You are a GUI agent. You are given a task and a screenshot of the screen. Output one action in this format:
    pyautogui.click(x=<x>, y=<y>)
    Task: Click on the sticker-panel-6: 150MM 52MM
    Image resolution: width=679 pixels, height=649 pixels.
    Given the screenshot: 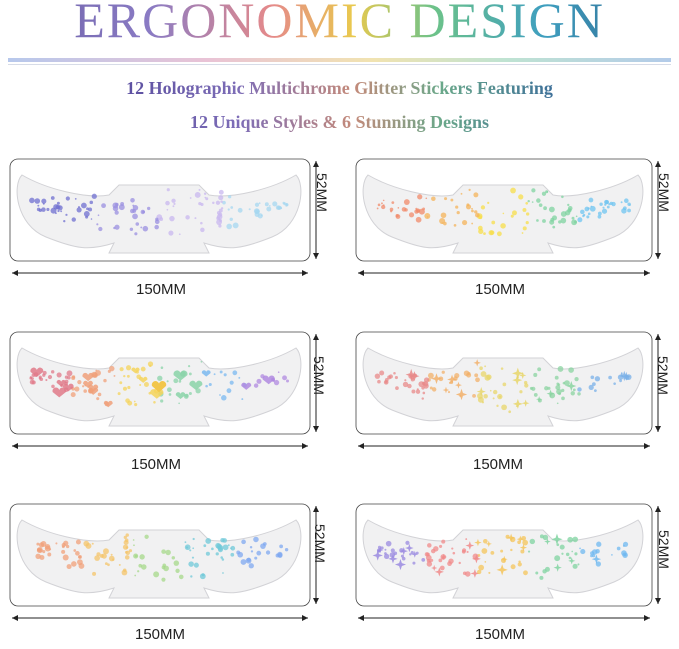 What is the action you would take?
    pyautogui.click(x=515, y=572)
    